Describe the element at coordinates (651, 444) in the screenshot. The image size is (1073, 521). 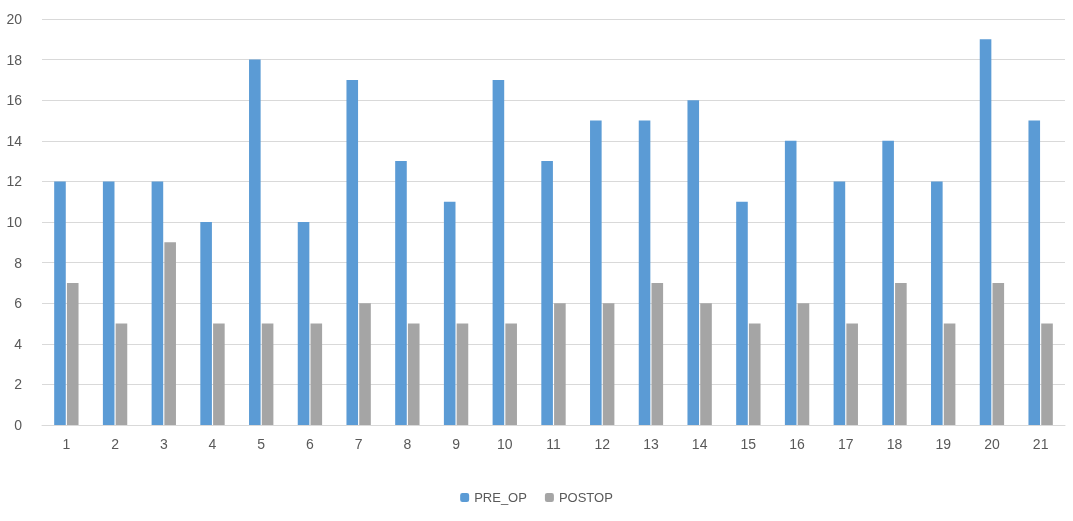
I see `x-tick-label: 13` at that location.